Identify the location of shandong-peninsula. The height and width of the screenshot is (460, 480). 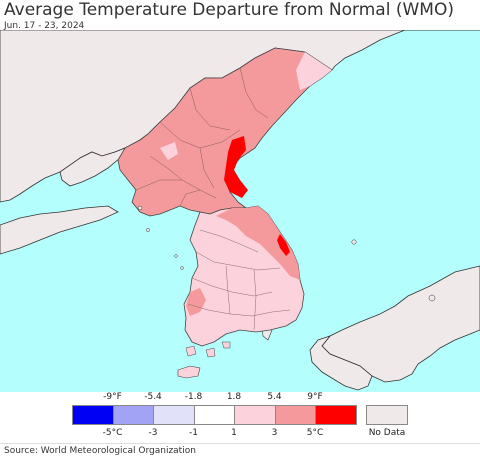
(59, 230).